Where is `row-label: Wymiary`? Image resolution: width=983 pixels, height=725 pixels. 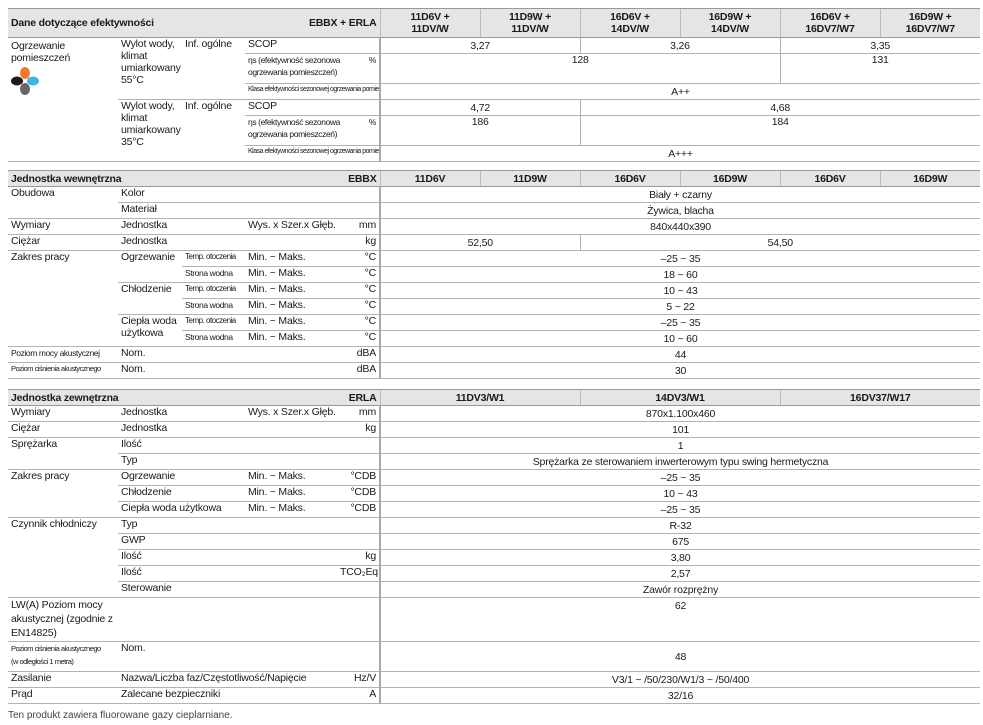
row-label: Wymiary is located at coordinates (63, 226).